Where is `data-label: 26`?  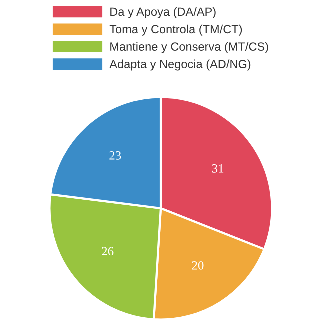
data-label: 26 is located at coordinates (108, 251).